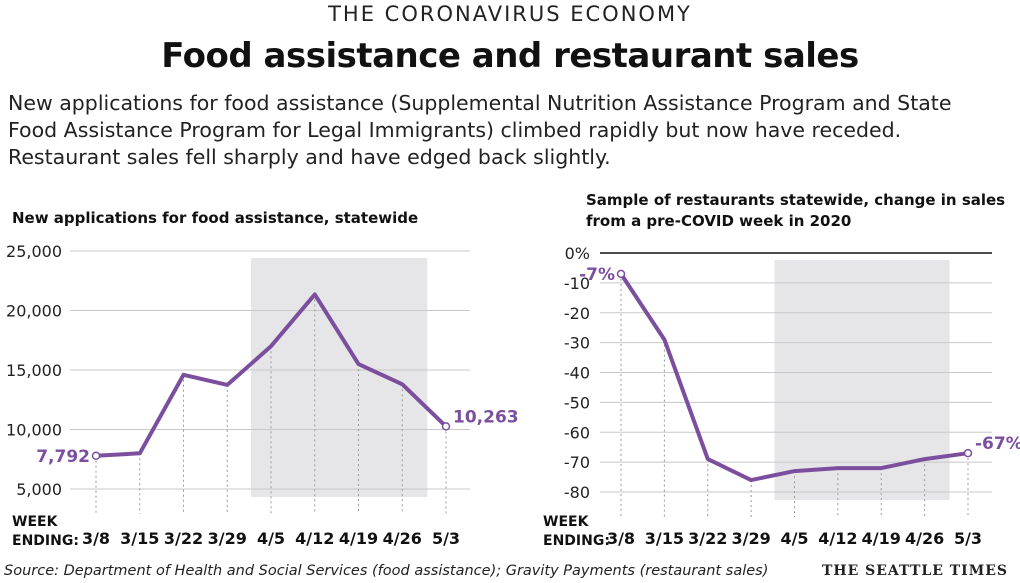 The height and width of the screenshot is (583, 1020). Describe the element at coordinates (35, 522) in the screenshot. I see `left-x-axis-label: WEEK` at that location.